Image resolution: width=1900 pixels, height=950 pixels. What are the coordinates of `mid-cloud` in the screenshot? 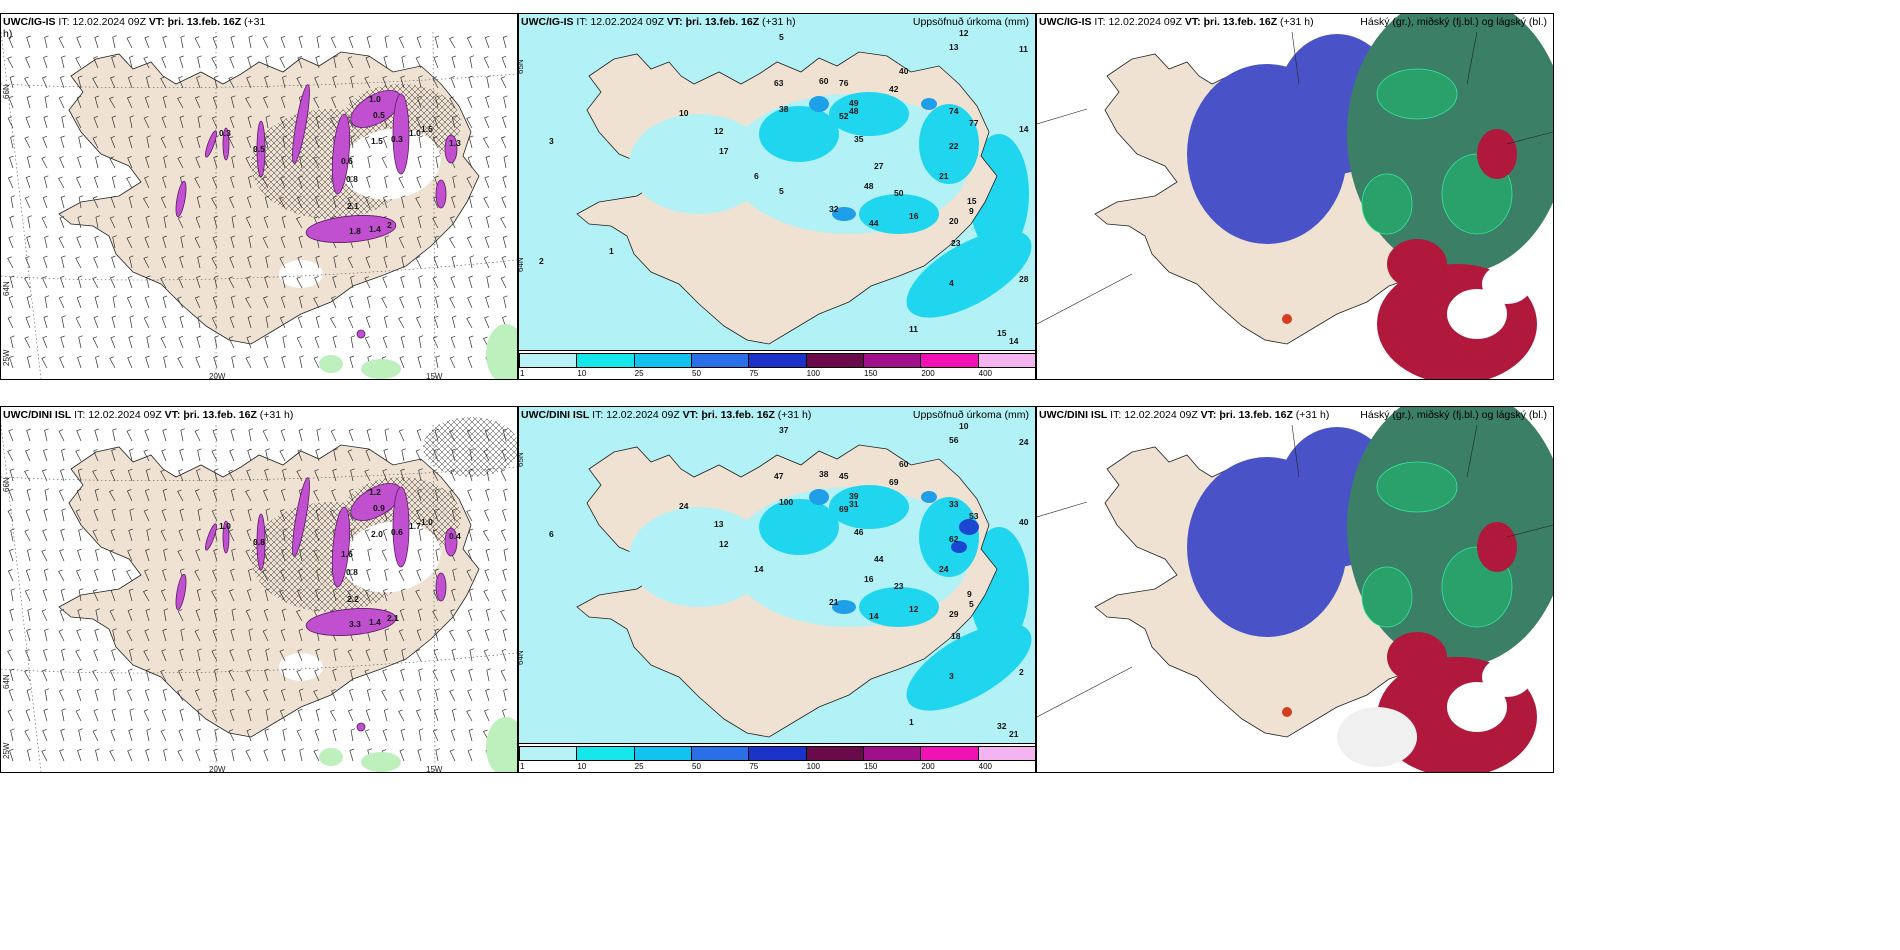 It's located at (1417, 94).